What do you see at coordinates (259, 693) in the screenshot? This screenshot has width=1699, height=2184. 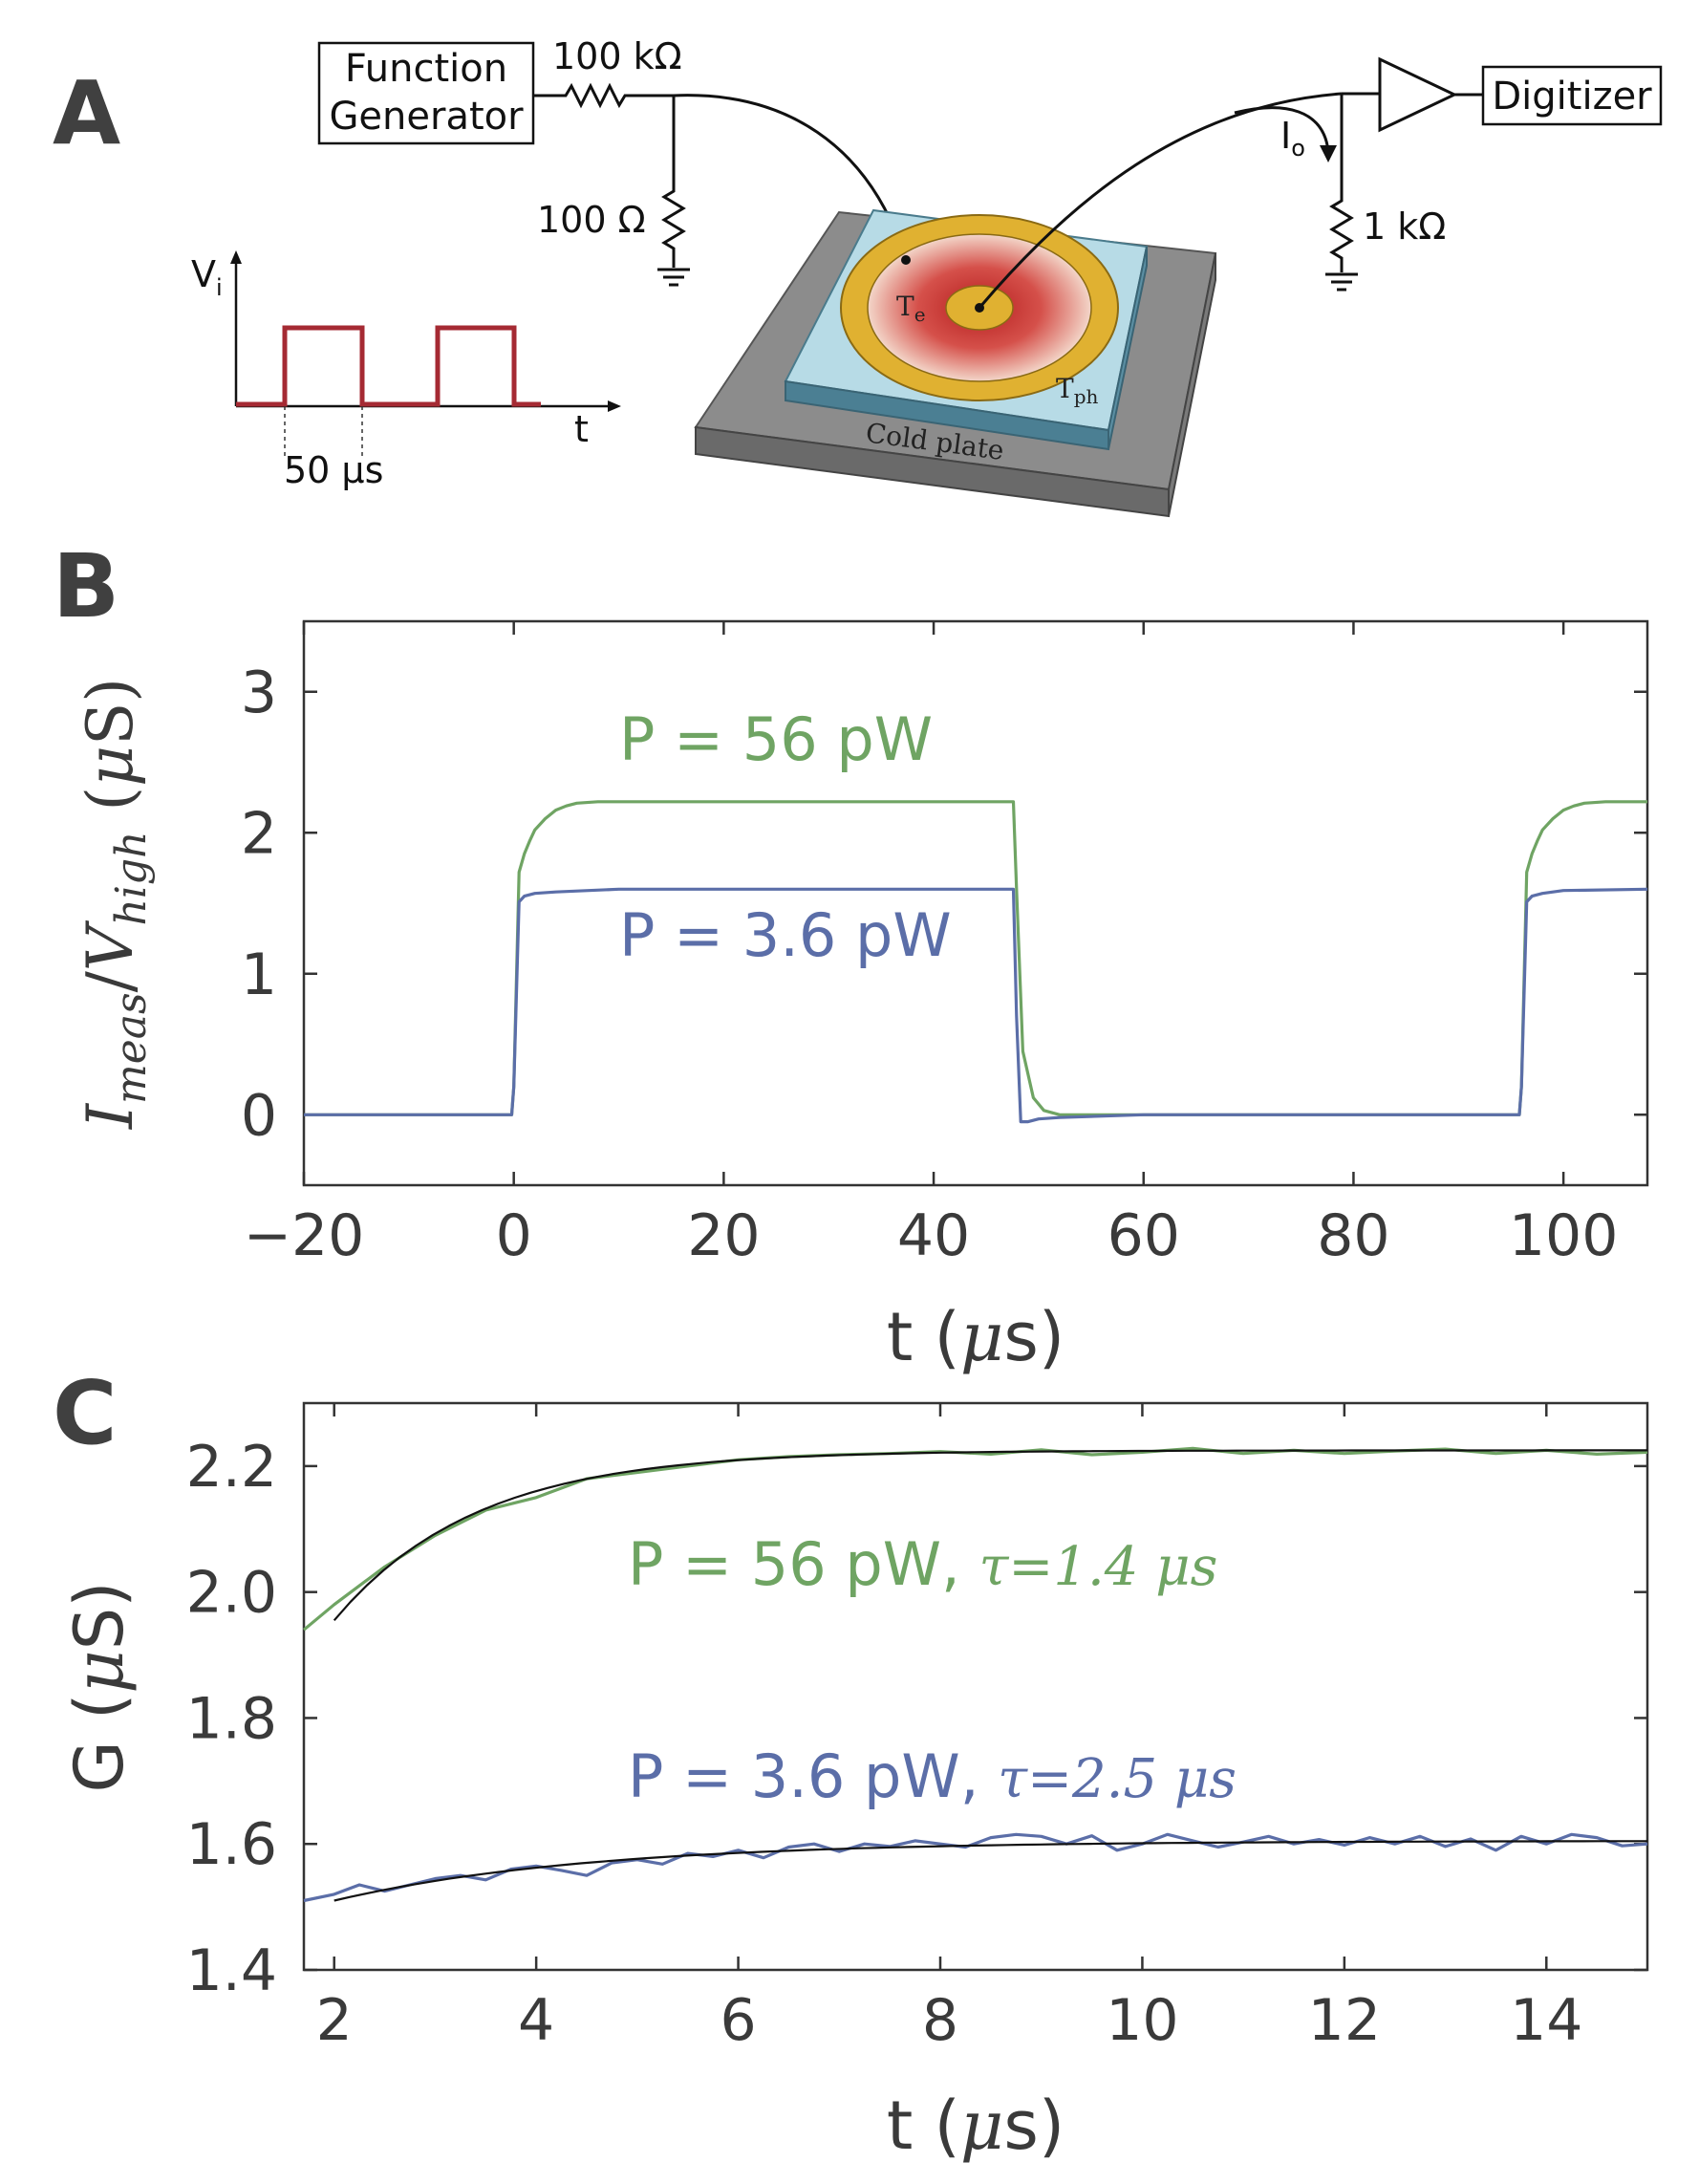 I see `panel-b-ytick-label: 3` at bounding box center [259, 693].